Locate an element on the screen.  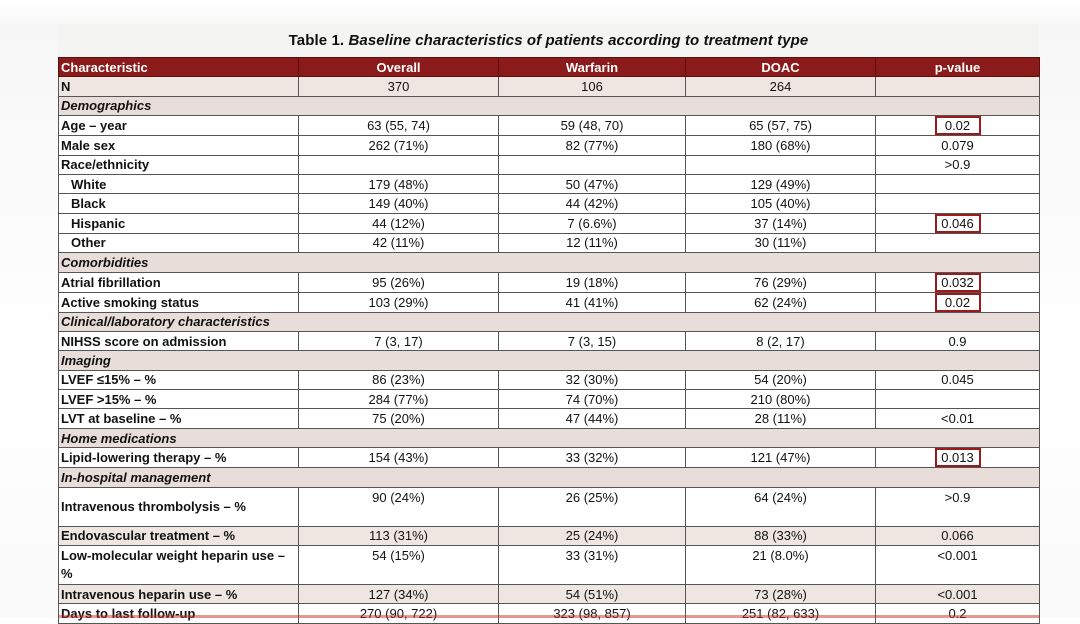
overall-cell: 113 (31%) is located at coordinates (398, 536).